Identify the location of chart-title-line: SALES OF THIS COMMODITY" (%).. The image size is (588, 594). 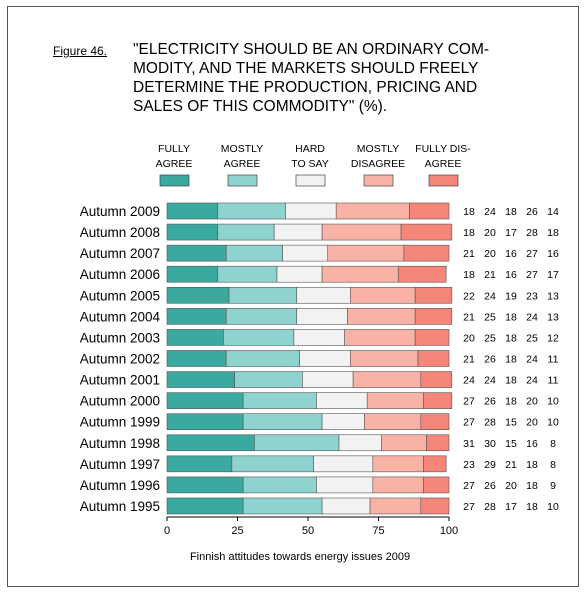
(260, 106).